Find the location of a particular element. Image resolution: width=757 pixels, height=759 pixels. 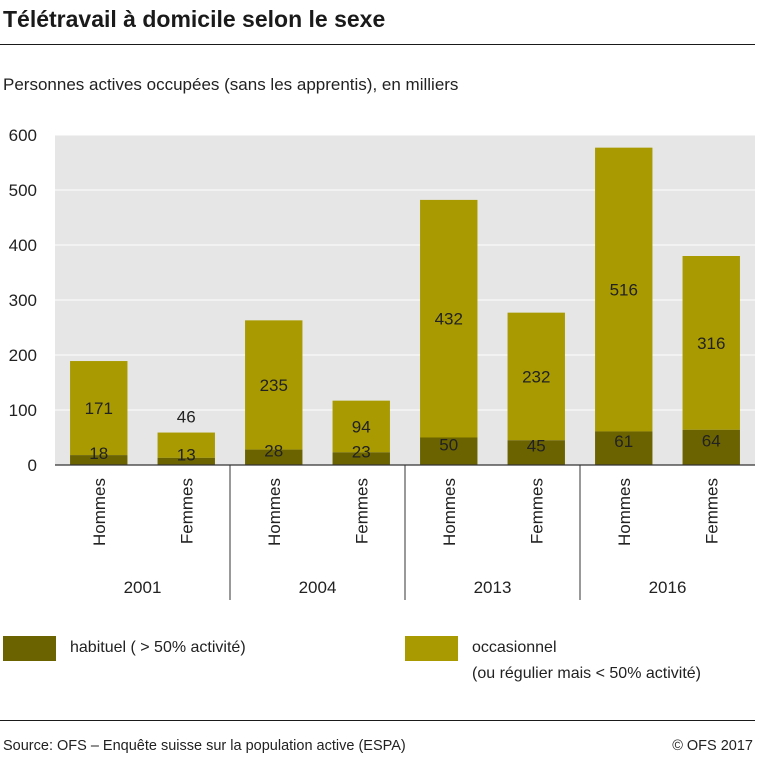

y-tick-label: 300 is located at coordinates (23, 300).